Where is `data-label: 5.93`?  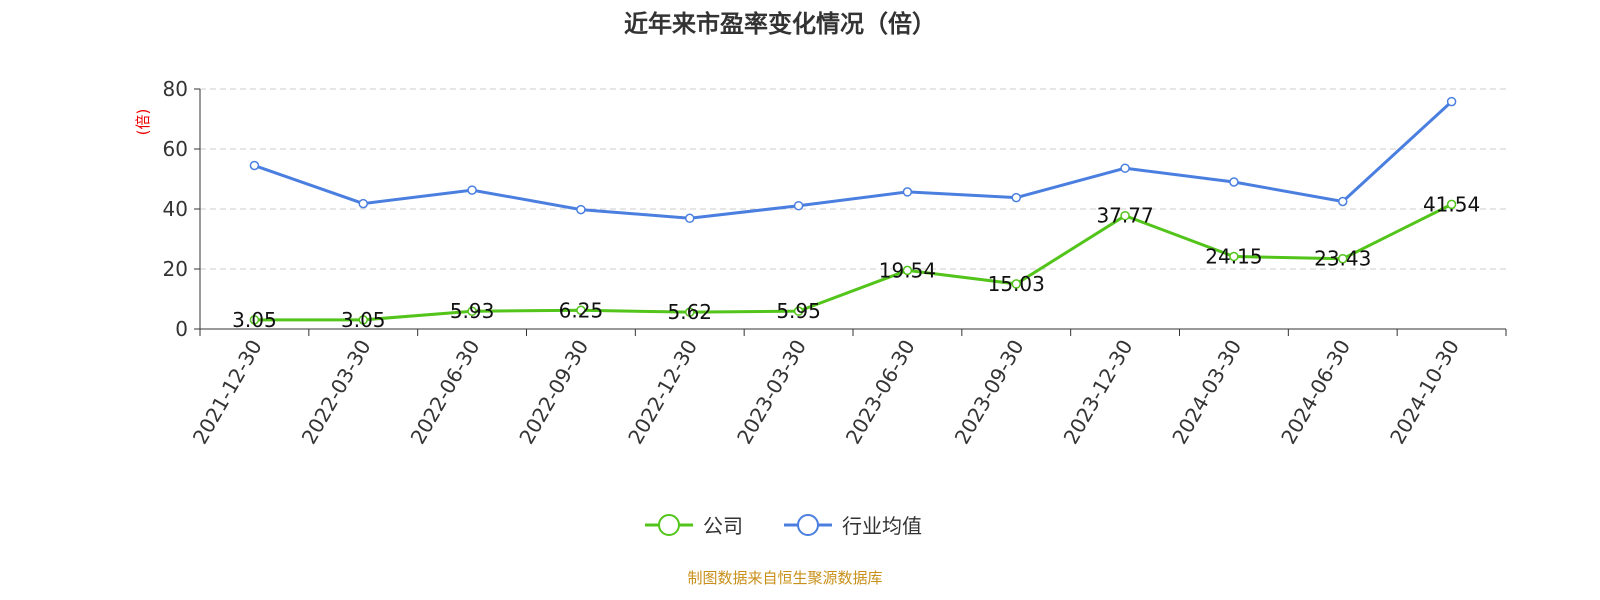 data-label: 5.93 is located at coordinates (472, 311).